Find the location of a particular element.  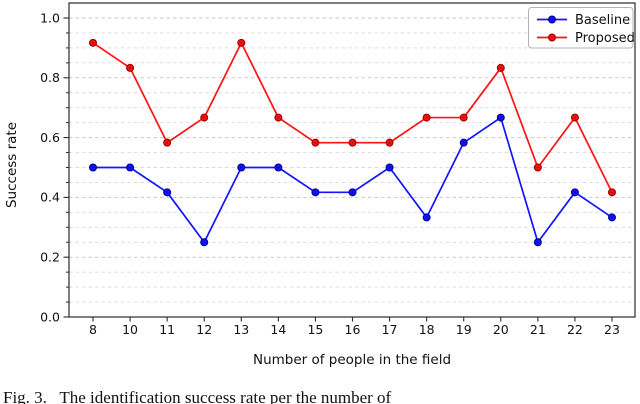

x-tick-label: 13 is located at coordinates (241, 329).